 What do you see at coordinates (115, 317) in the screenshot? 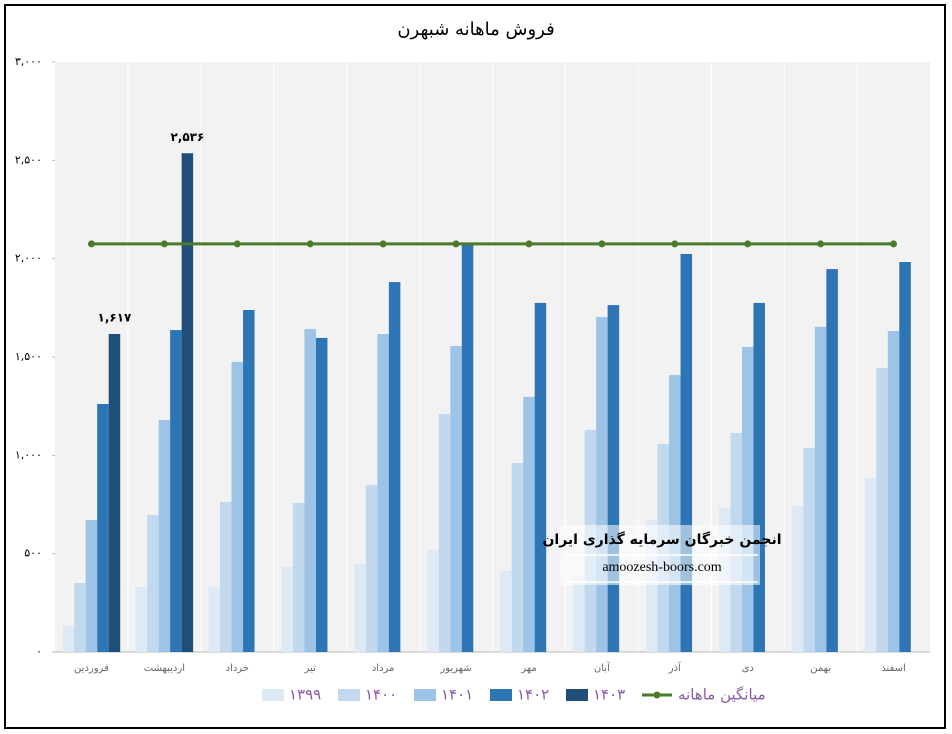
I see `value-label: ۱,۶۱۷` at bounding box center [115, 317].